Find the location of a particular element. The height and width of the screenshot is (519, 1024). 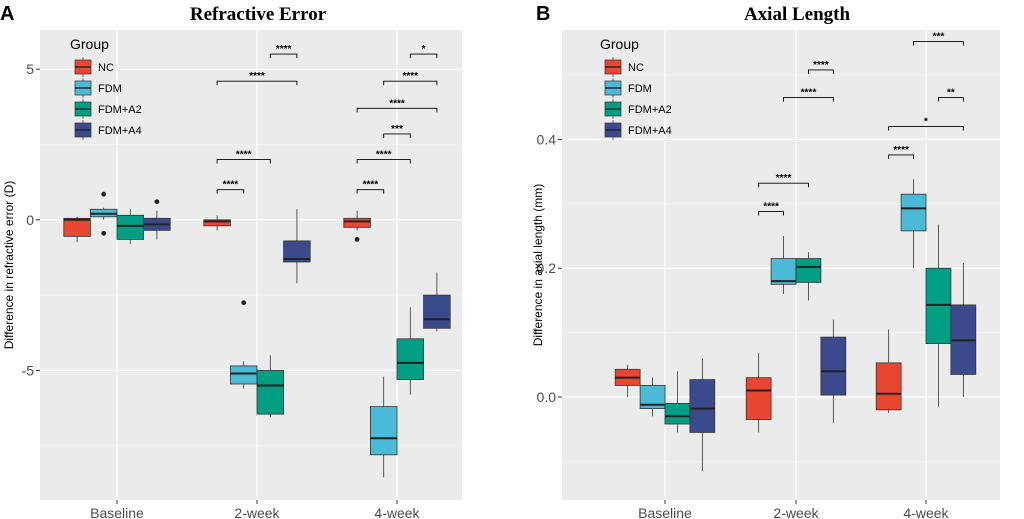

legend: Group NC FDM FDM+A2 FDM+A4 is located at coordinates (106, 88).